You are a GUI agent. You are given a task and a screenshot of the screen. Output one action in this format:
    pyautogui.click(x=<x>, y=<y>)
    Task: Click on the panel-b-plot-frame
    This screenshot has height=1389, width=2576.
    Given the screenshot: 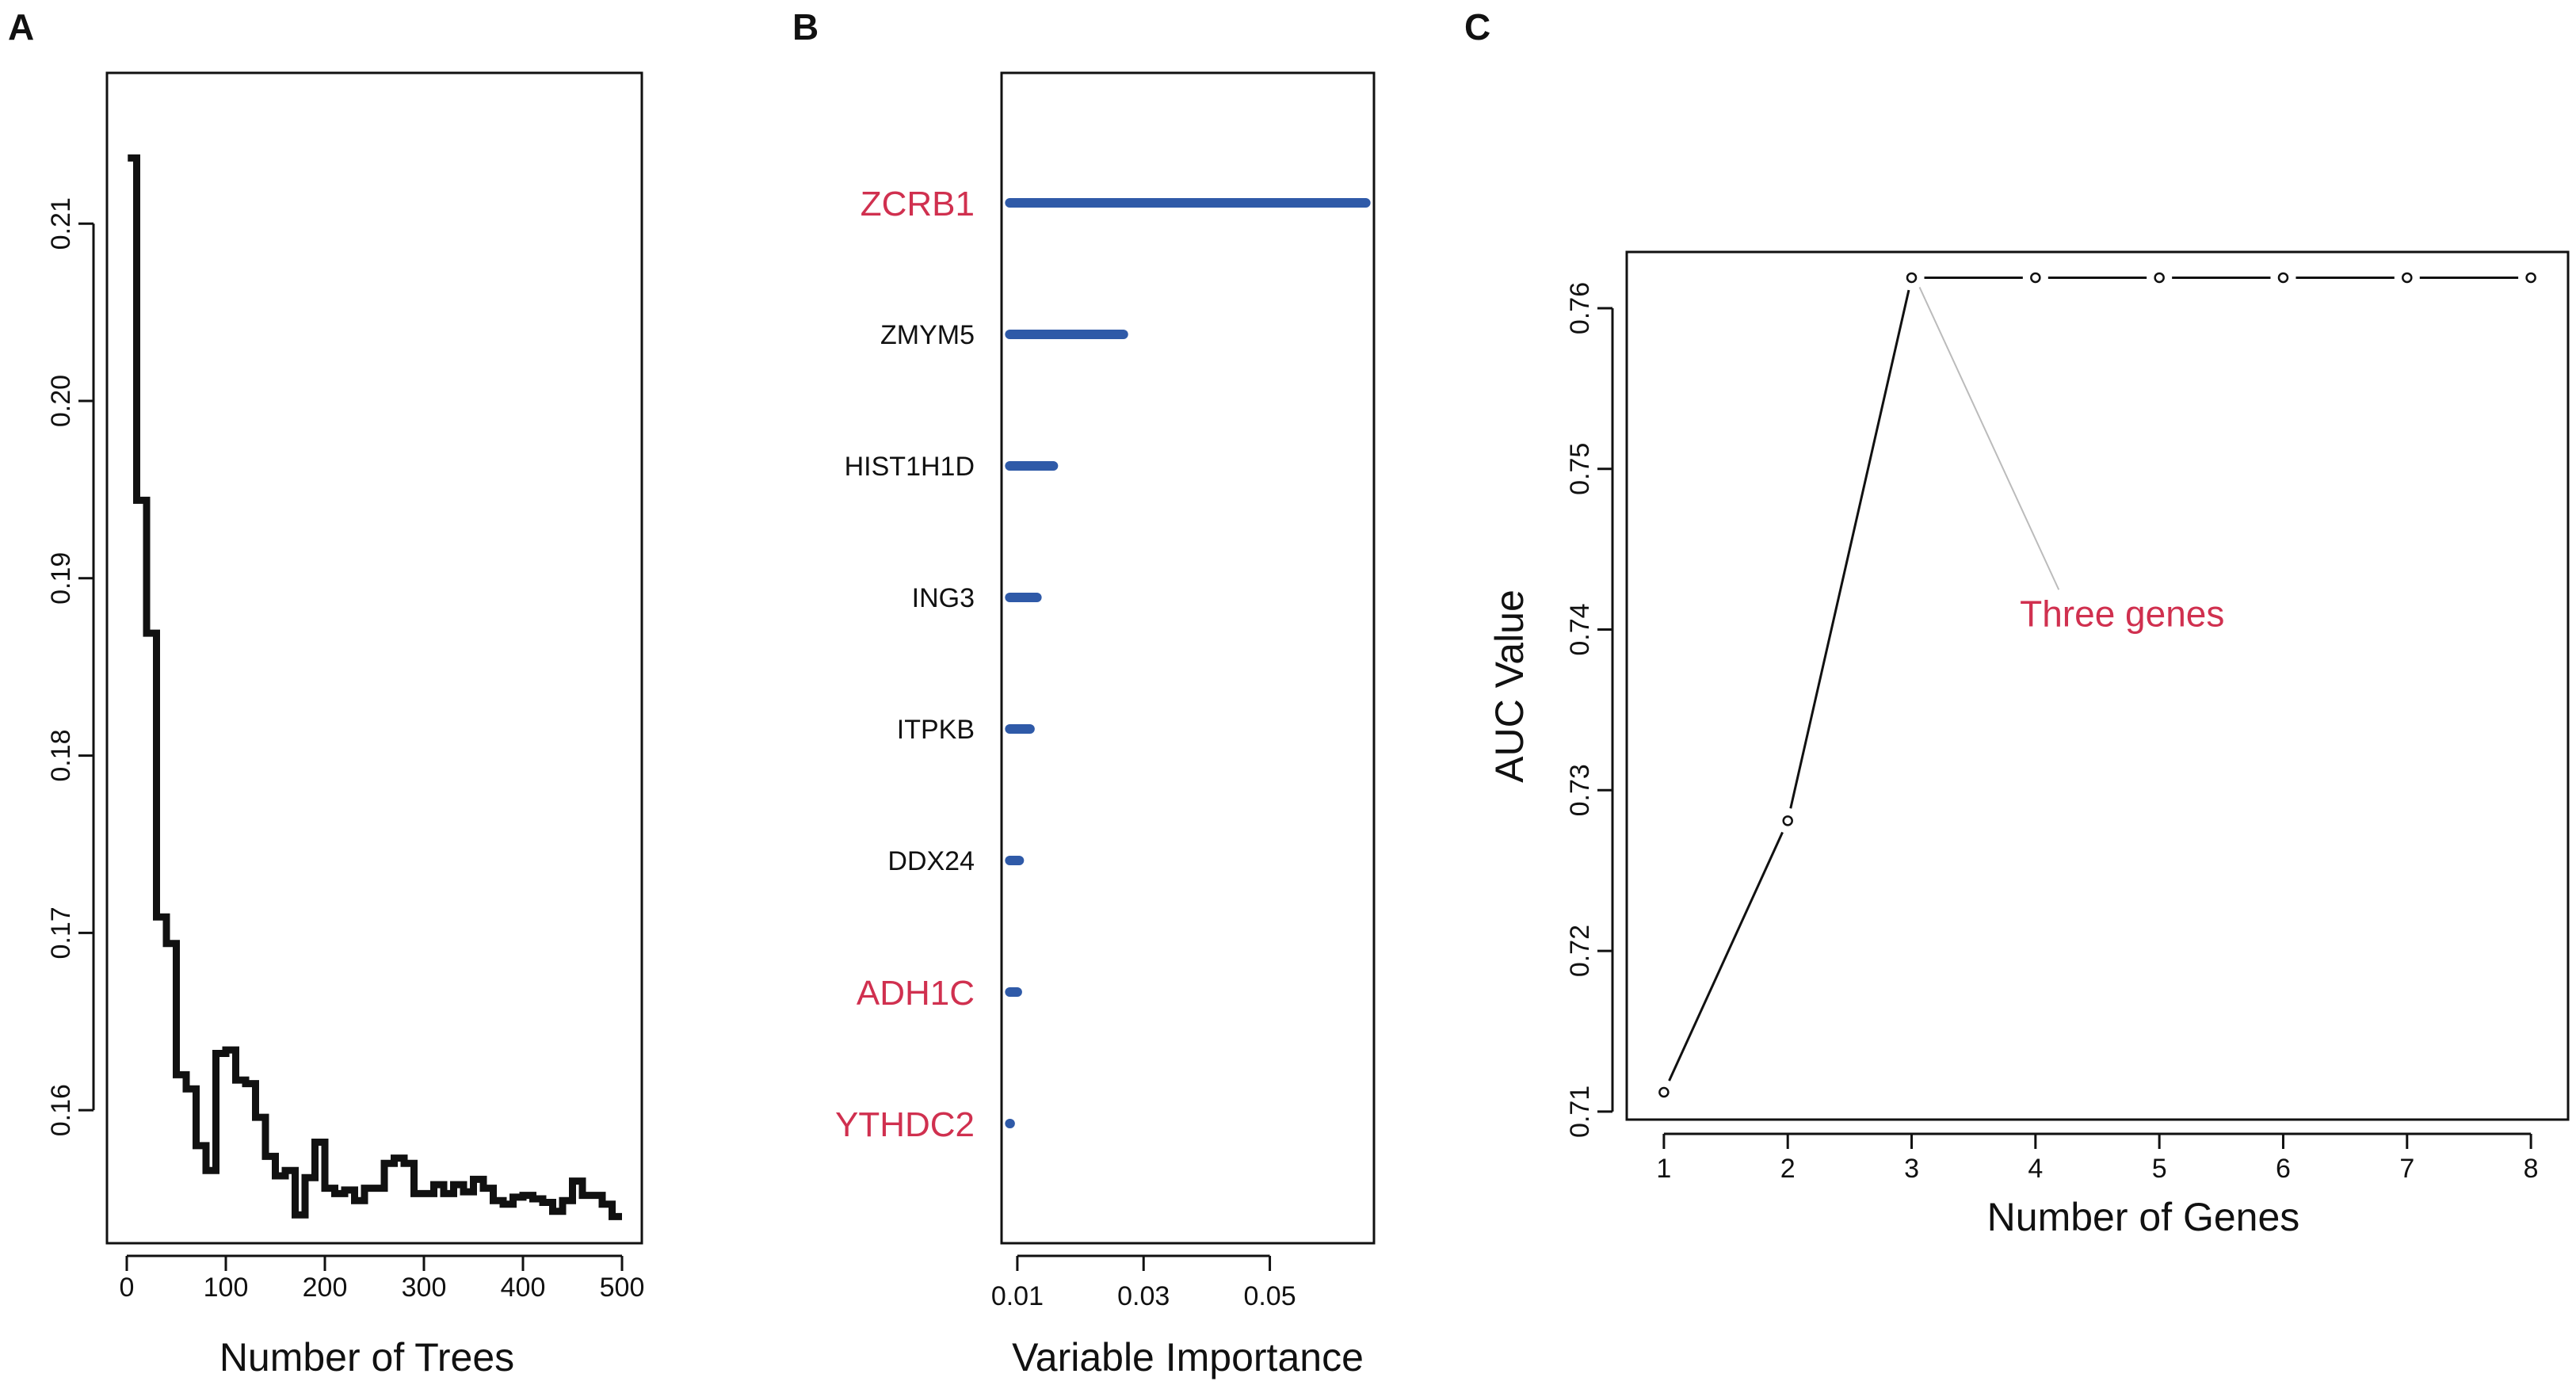 What is the action you would take?
    pyautogui.click(x=1188, y=658)
    